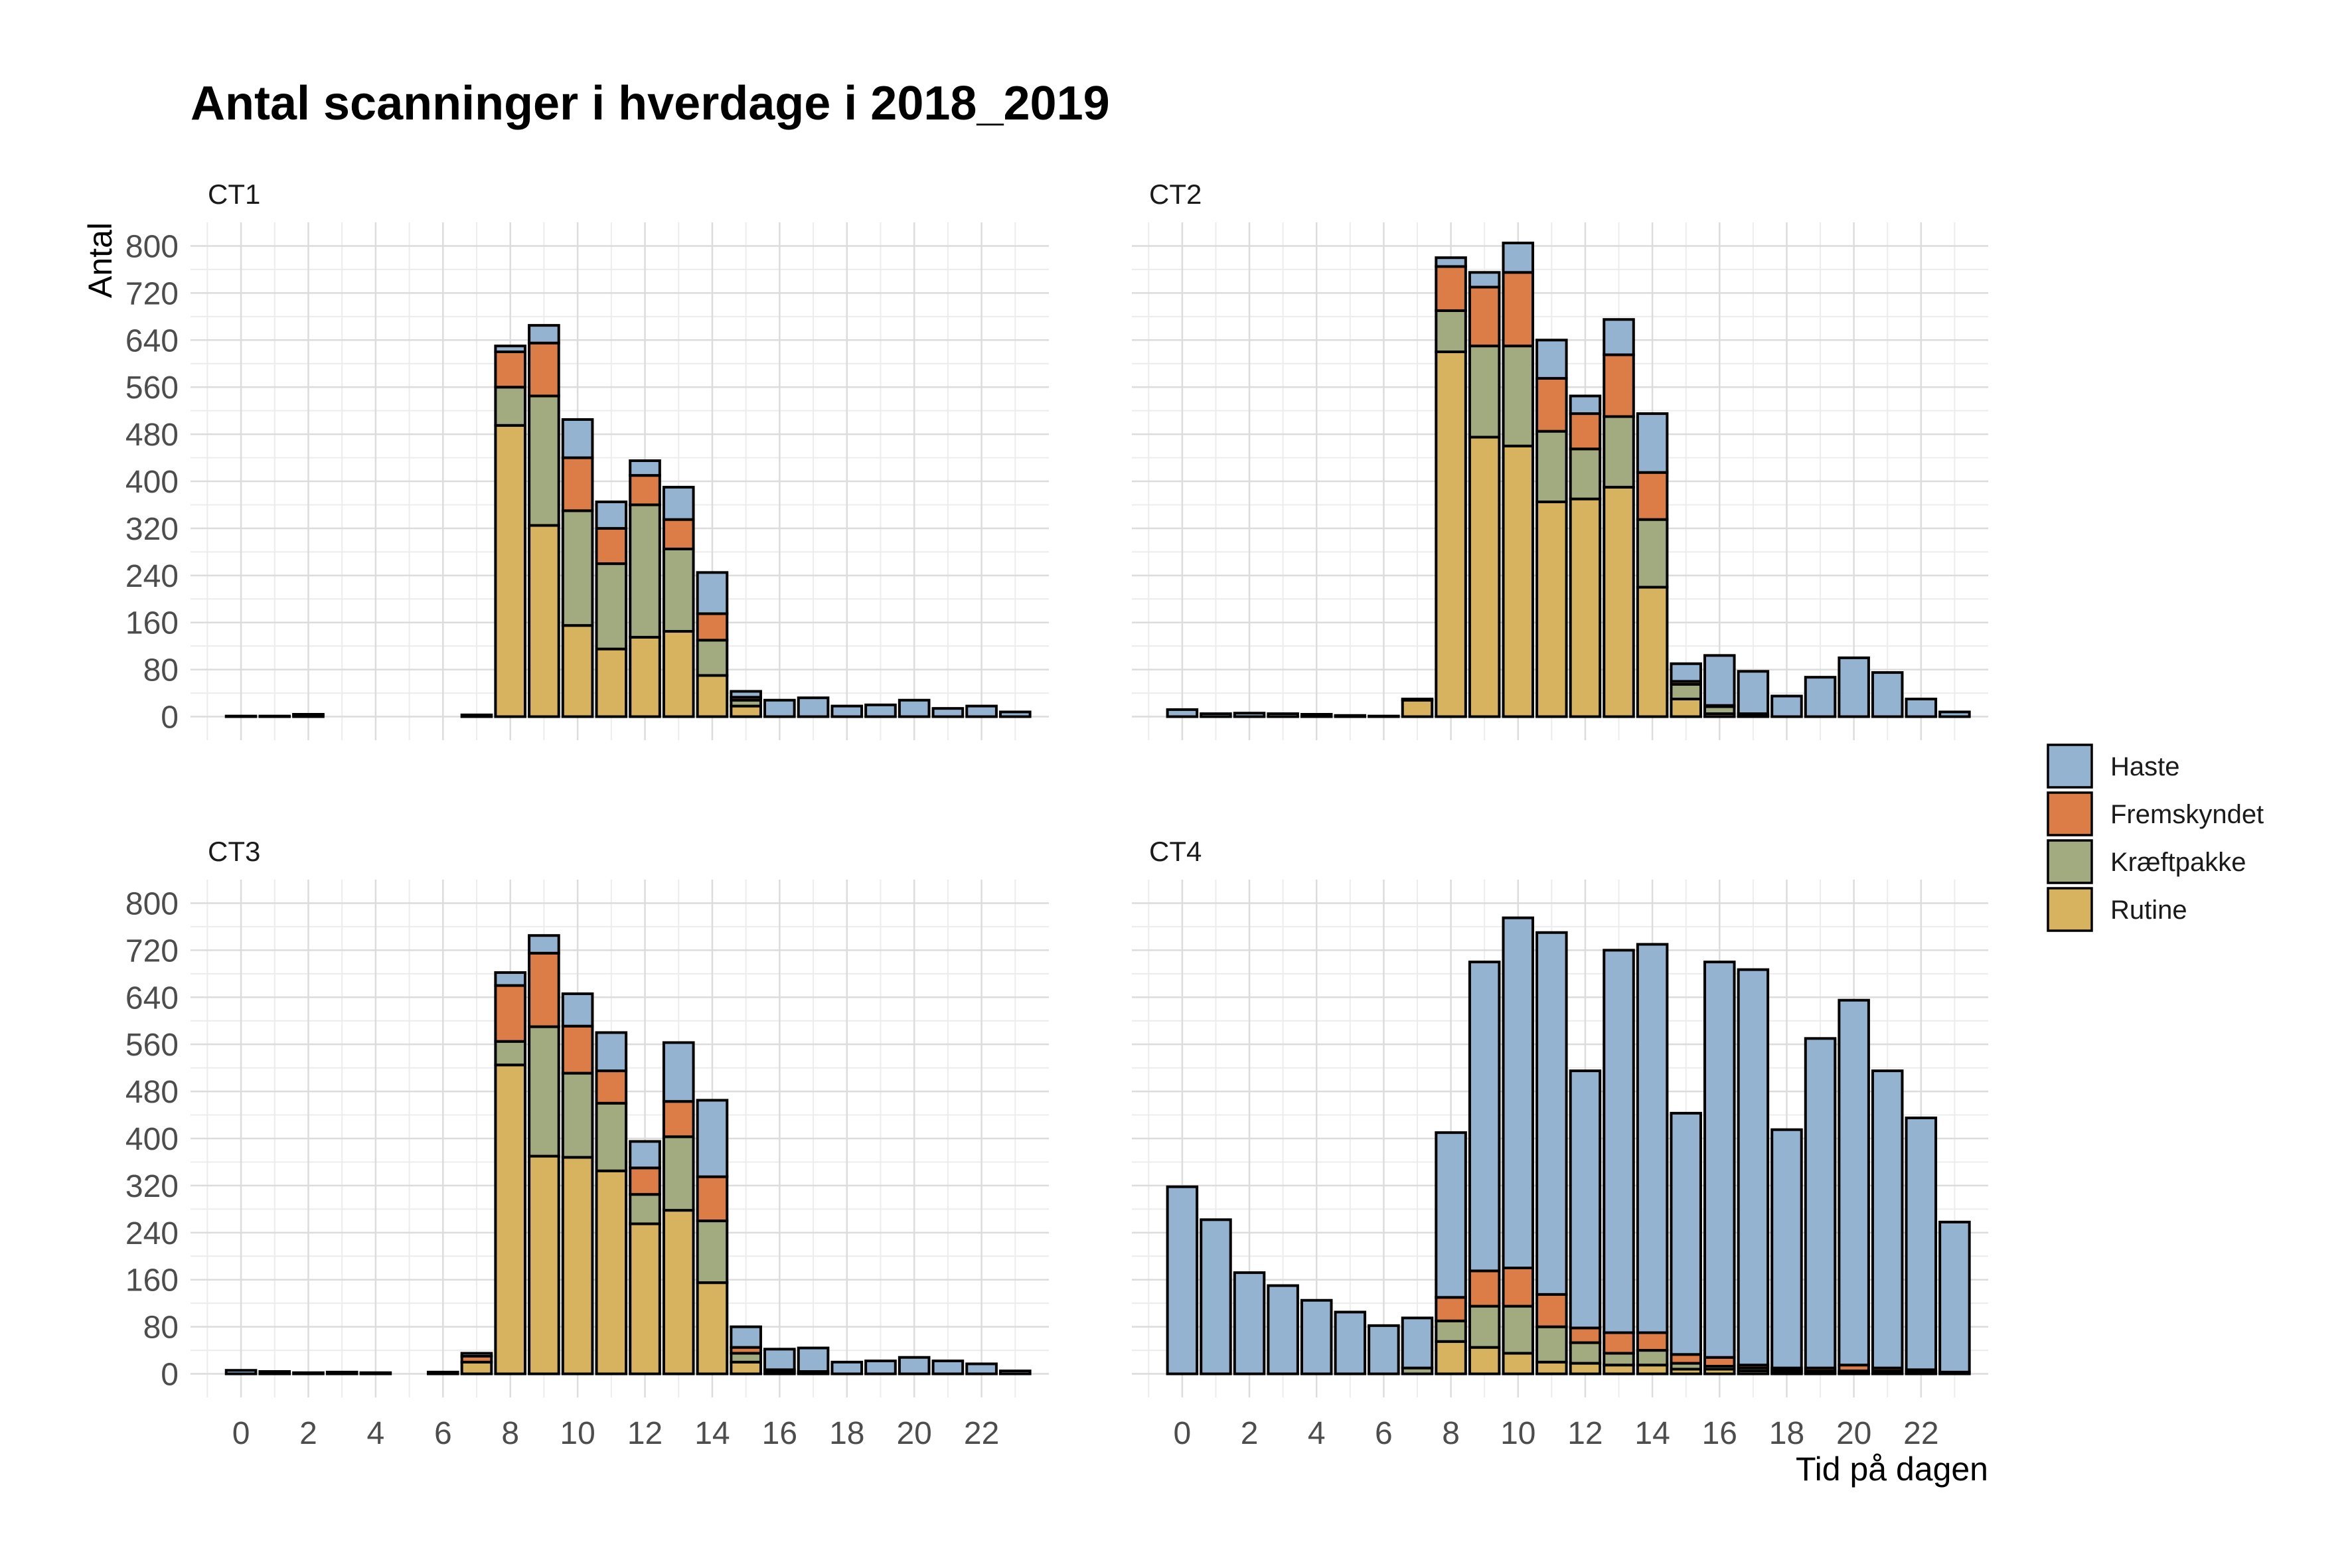 The image size is (2352, 1568). Describe the element at coordinates (2178, 863) in the screenshot. I see `legend-label: Kræftpakke` at that location.